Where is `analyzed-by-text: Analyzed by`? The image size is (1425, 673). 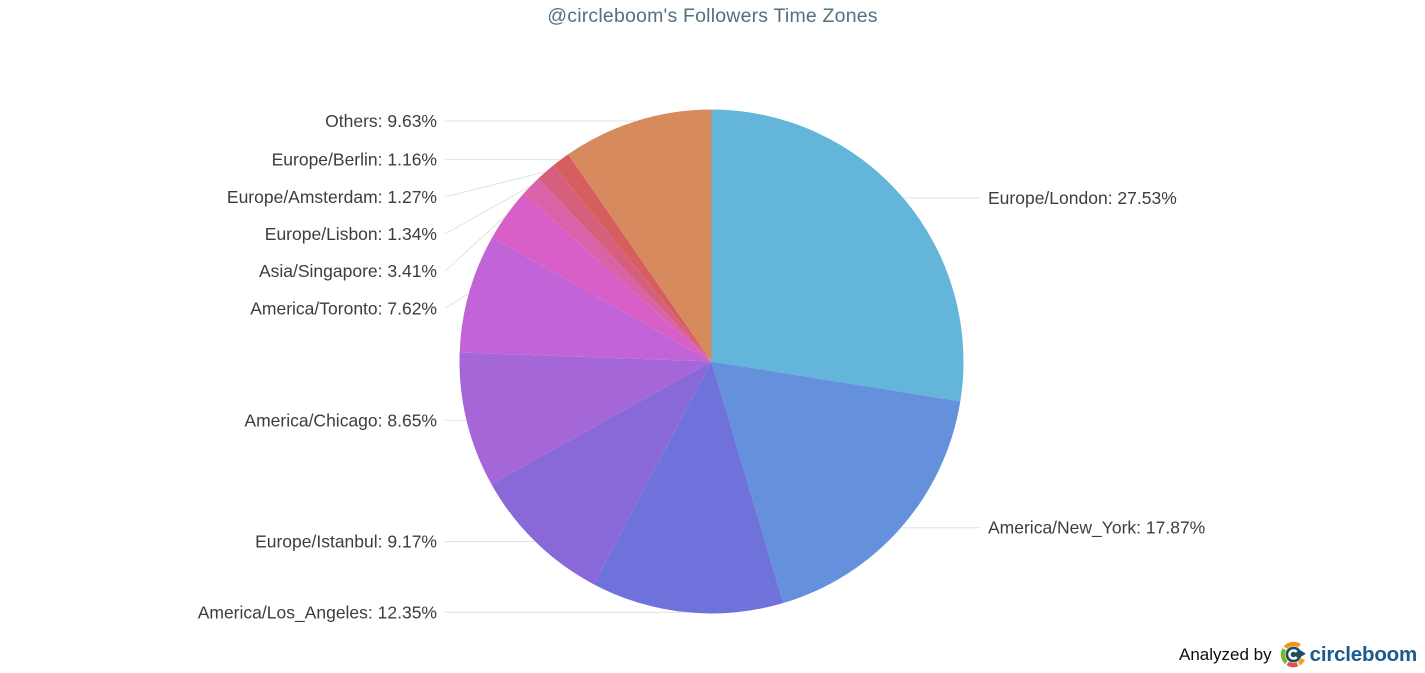 analyzed-by-text: Analyzed by is located at coordinates (1225, 654).